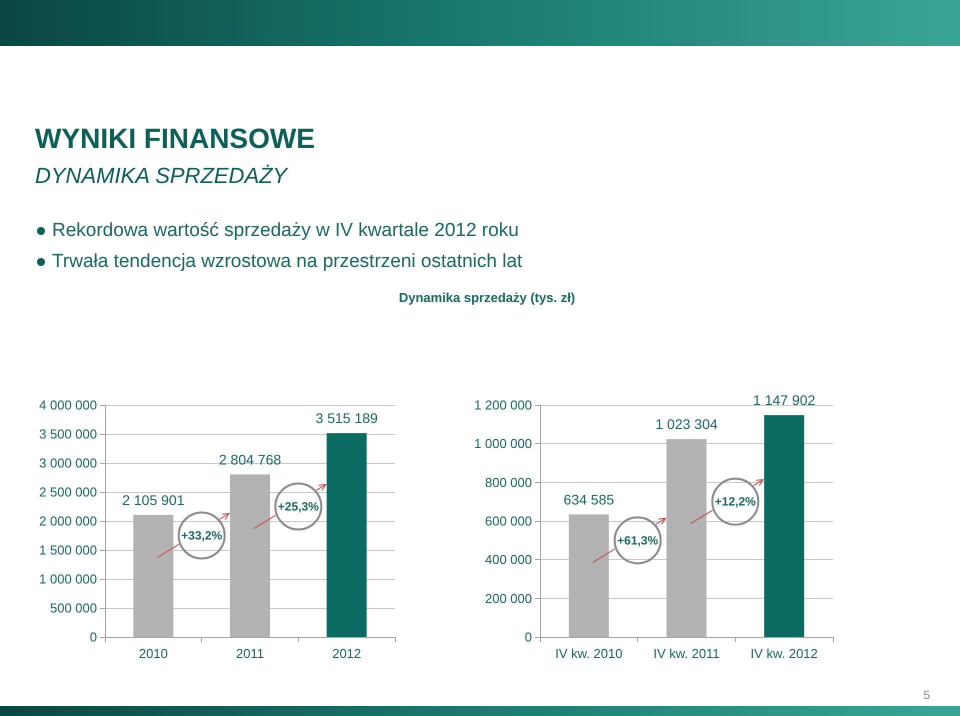 The height and width of the screenshot is (716, 960). What do you see at coordinates (299, 507) in the screenshot?
I see `annotation: +25,3%` at bounding box center [299, 507].